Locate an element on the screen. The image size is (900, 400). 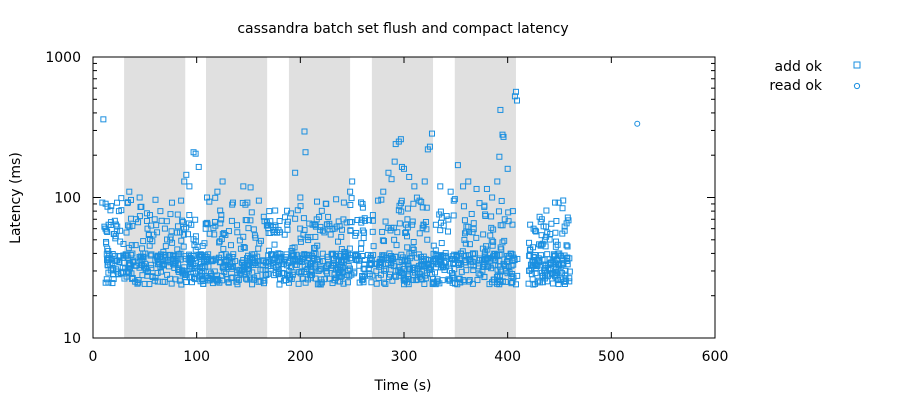
legend-marker-read-ok is located at coordinates (857, 86).